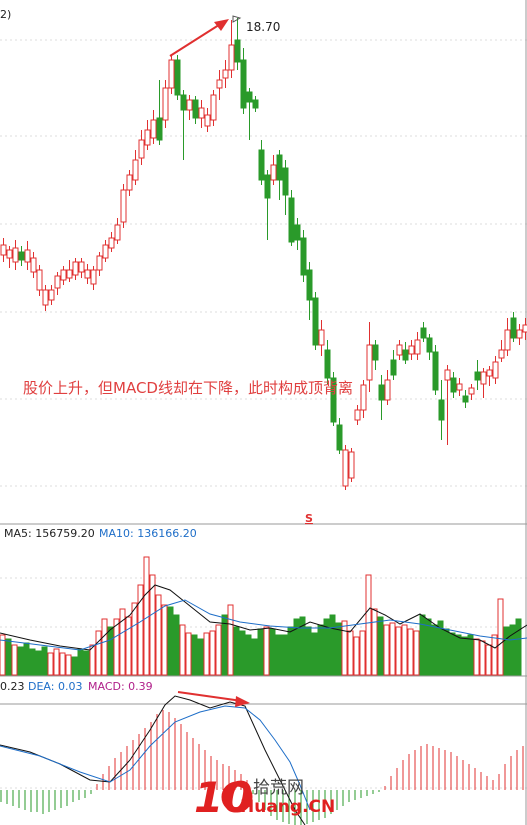  I want to click on peak-marker, so click(237, 19).